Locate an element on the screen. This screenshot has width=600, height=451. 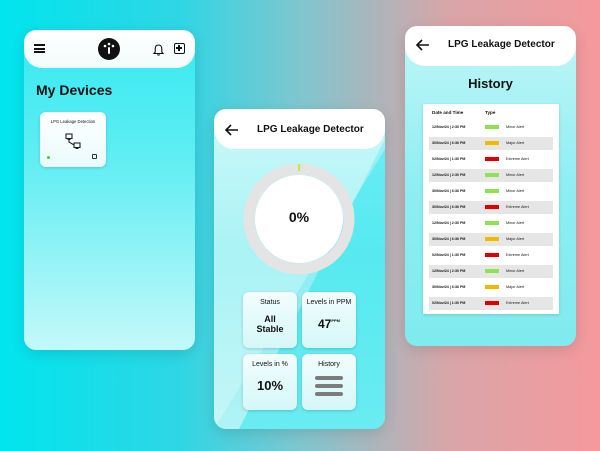
percent-label: Levels in % is located at coordinates (270, 364).